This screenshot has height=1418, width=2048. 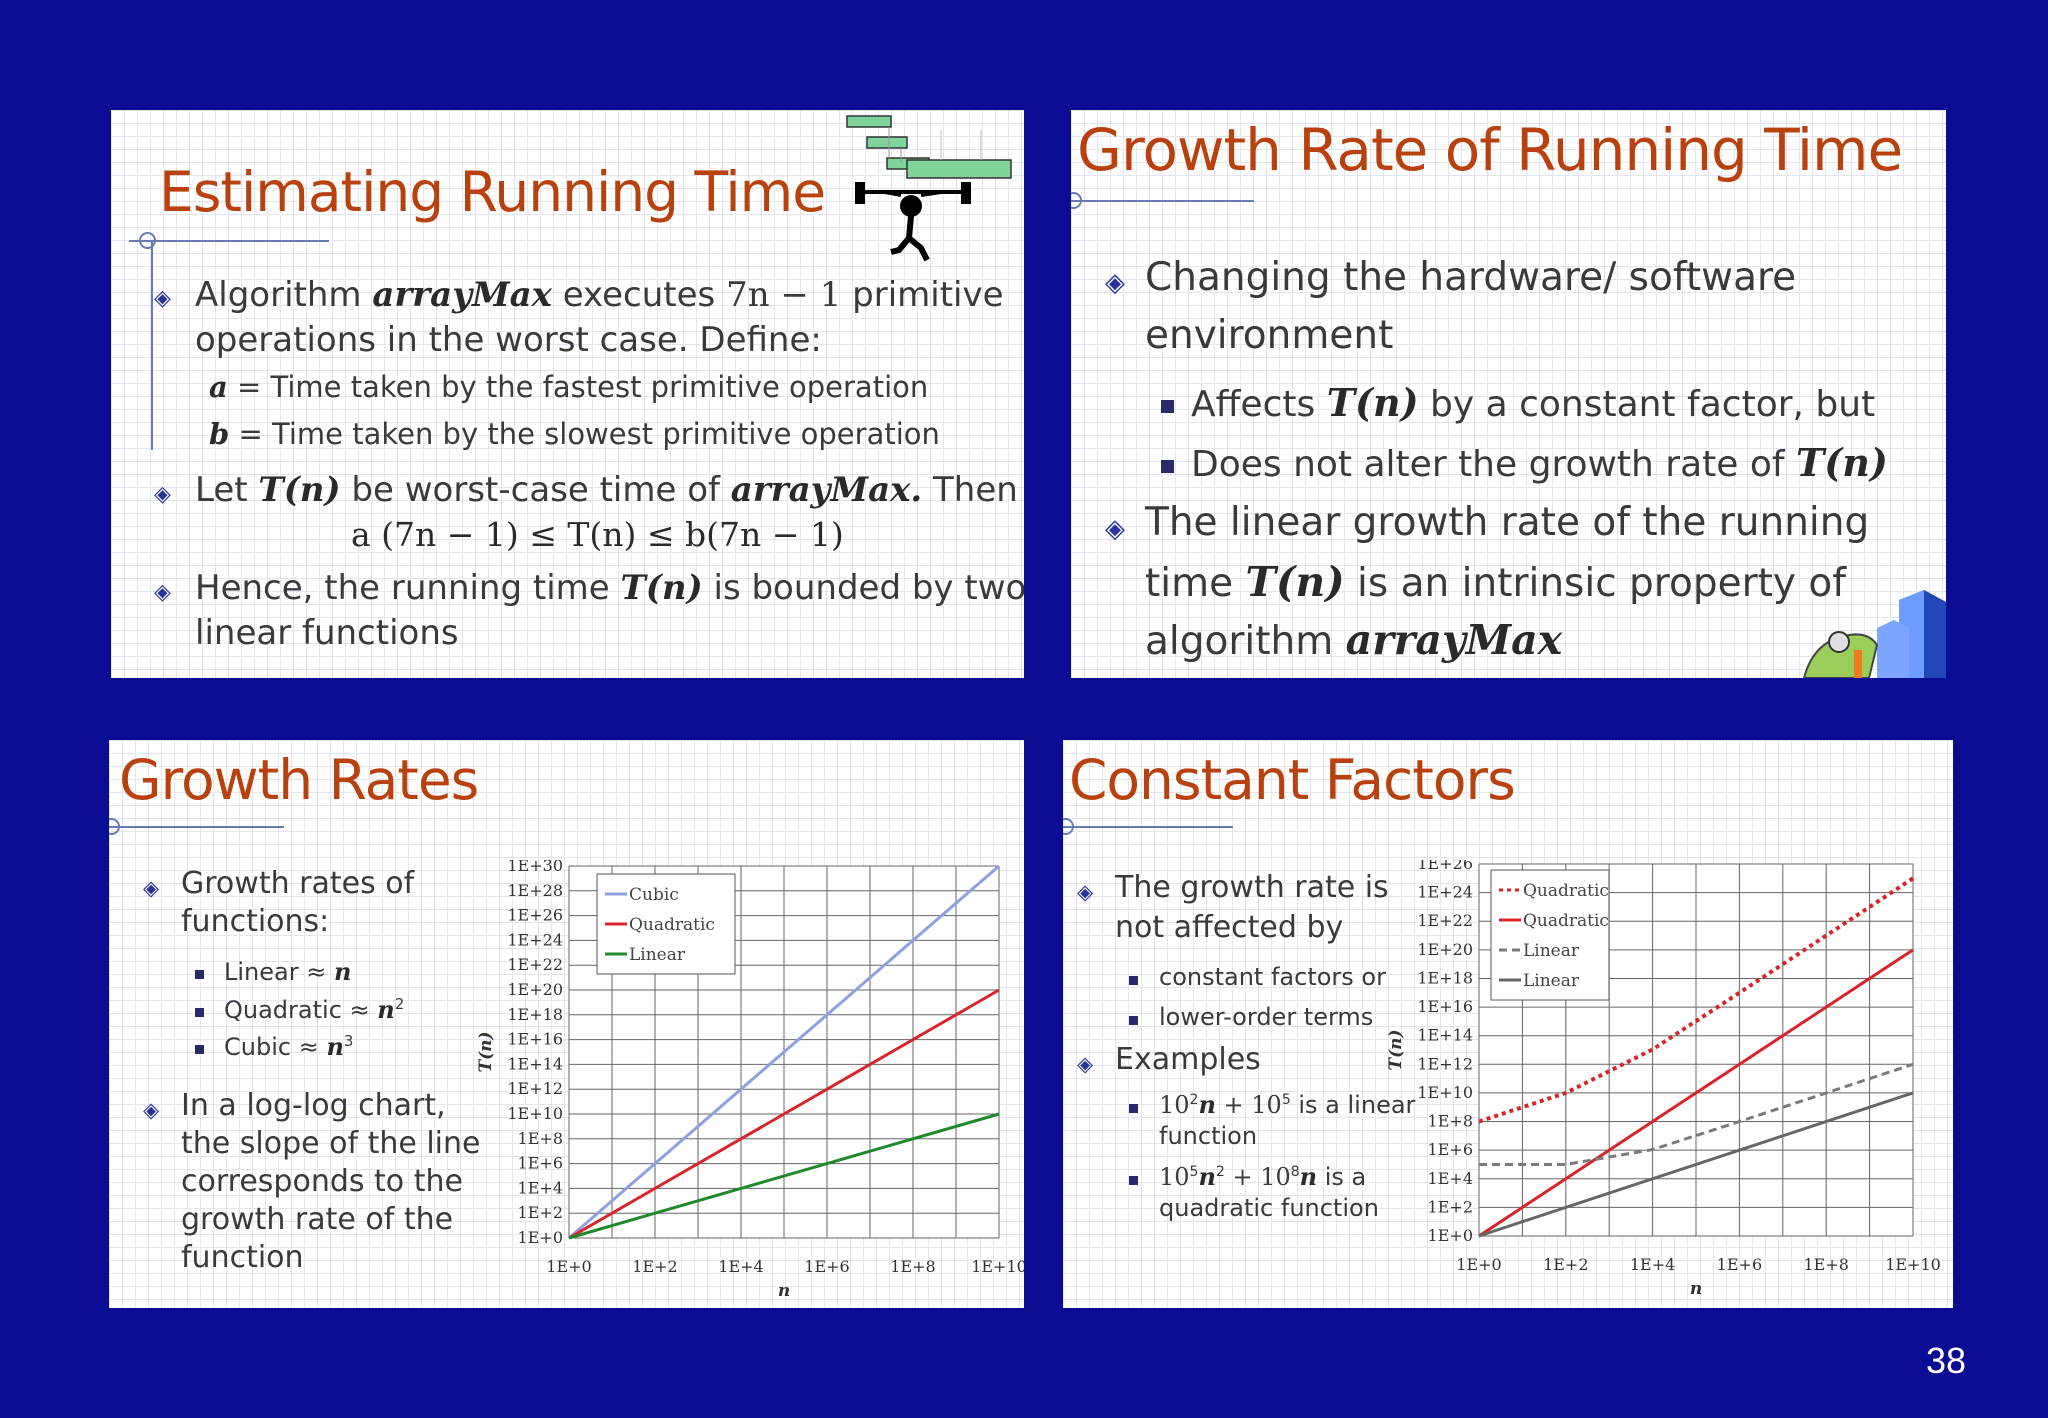 What do you see at coordinates (1195, 583) in the screenshot?
I see `text: time` at bounding box center [1195, 583].